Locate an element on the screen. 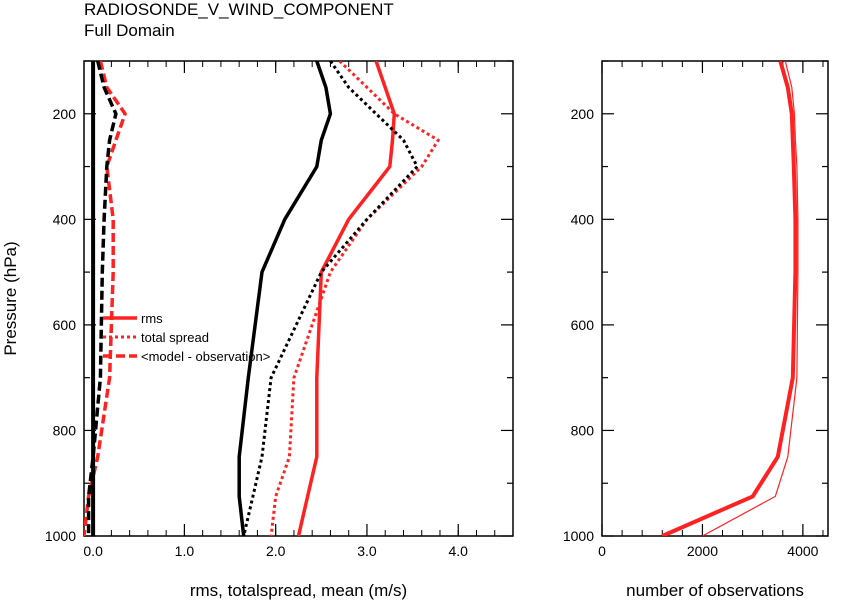  legend-label: total spread is located at coordinates (175, 337).